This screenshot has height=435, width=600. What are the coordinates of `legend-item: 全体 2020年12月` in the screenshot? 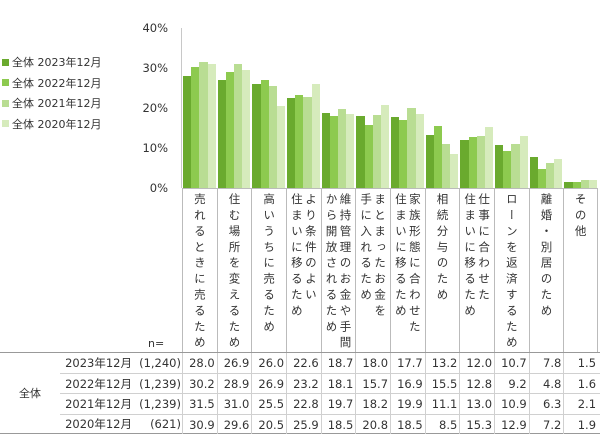 It's located at (52, 124).